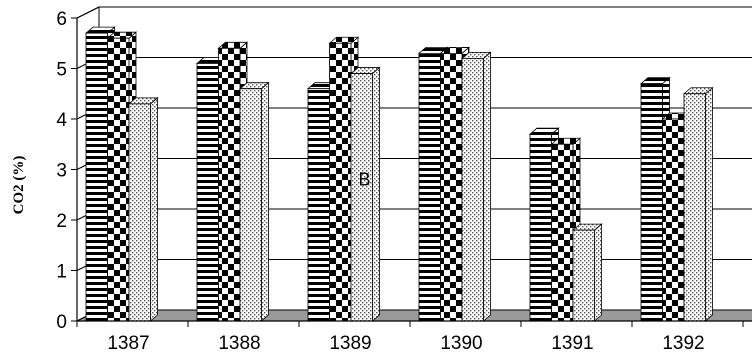 Image resolution: width=752 pixels, height=356 pixels. Describe the element at coordinates (61, 19) in the screenshot. I see `y-tick-label: 6` at that location.